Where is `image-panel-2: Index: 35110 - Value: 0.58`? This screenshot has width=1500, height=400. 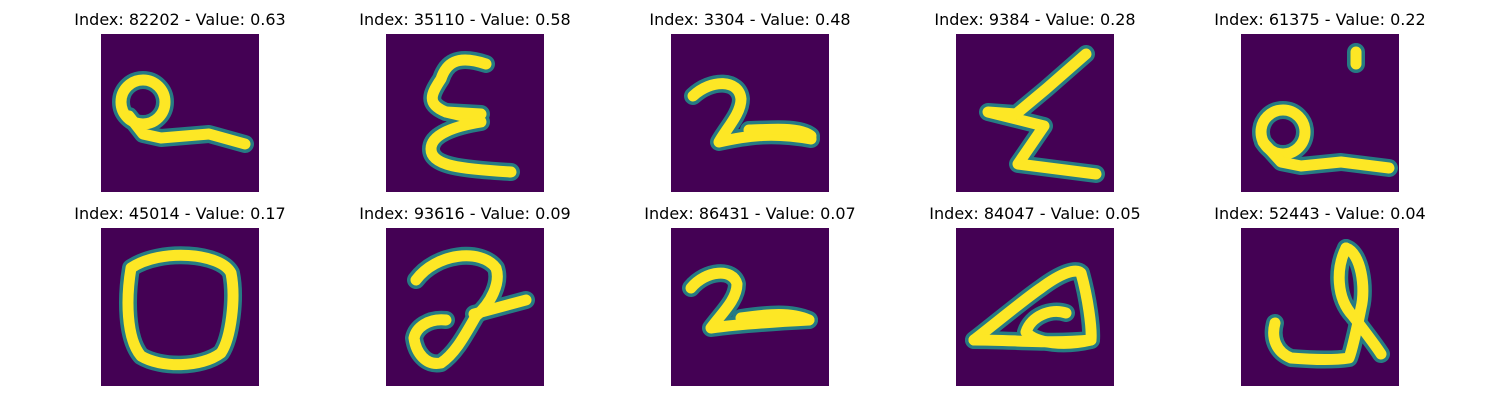
image-panel-2: Index: 35110 - Value: 0.58 is located at coordinates (465, 96).